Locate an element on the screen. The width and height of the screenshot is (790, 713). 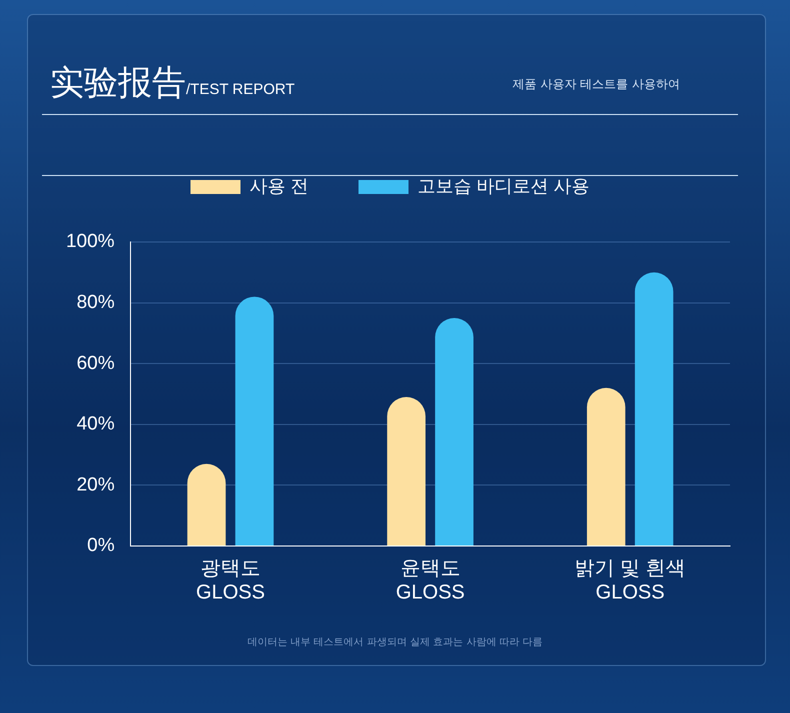
y-tick-label: 100% is located at coordinates (90, 241).